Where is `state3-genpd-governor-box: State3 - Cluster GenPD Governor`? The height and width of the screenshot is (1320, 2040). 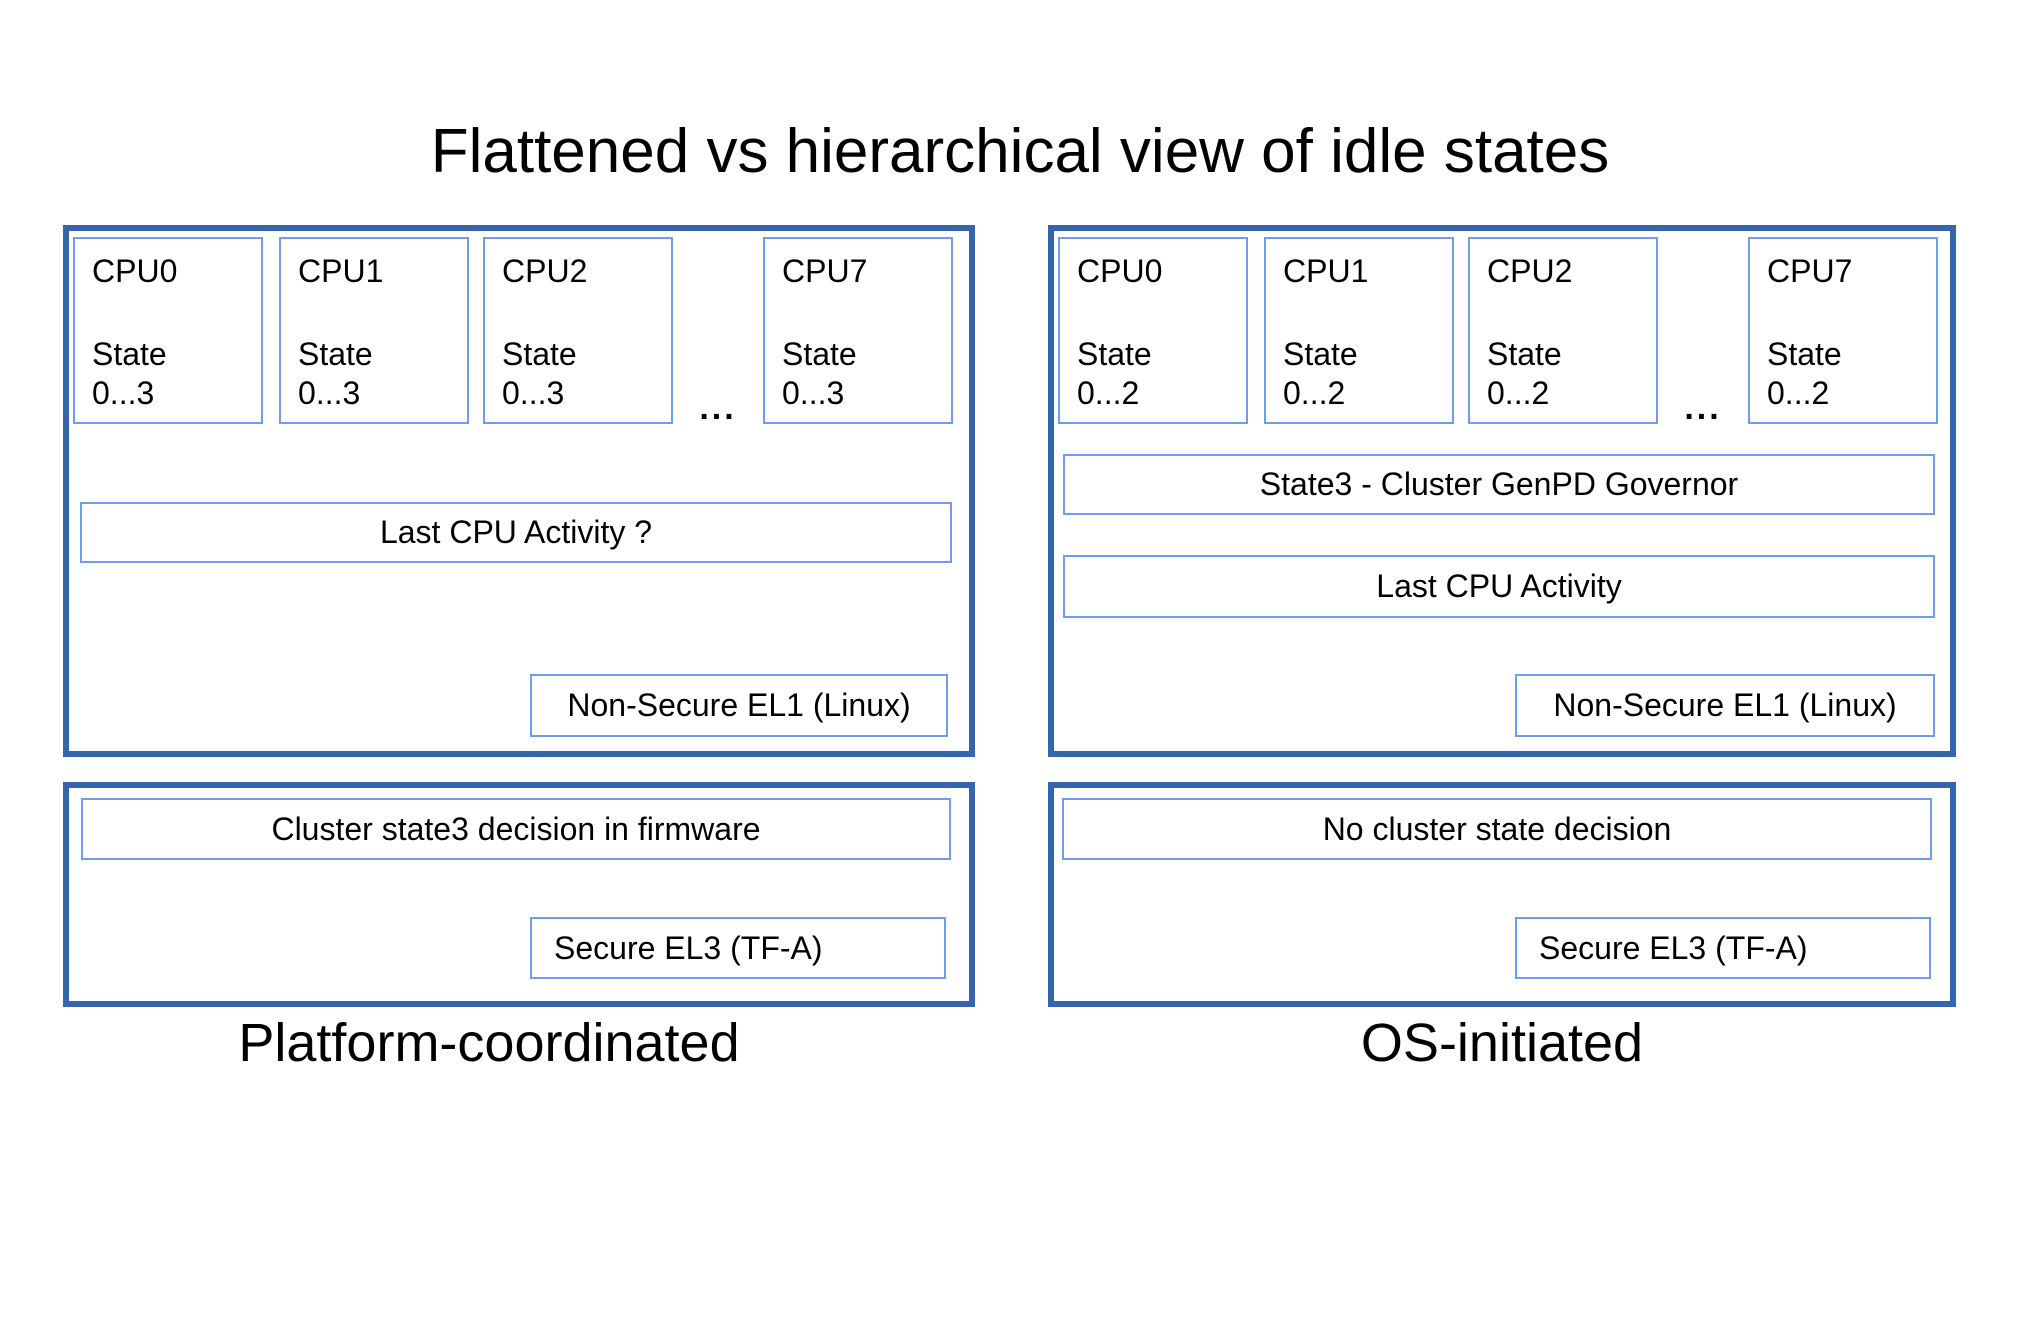 state3-genpd-governor-box: State3 - Cluster GenPD Governor is located at coordinates (1499, 484).